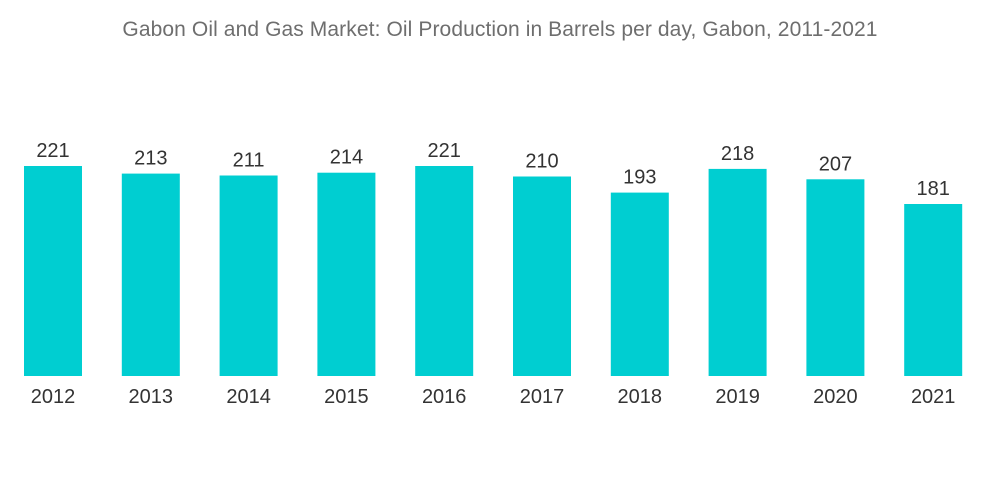 The image size is (1000, 504). Describe the element at coordinates (542, 276) in the screenshot. I see `bar-2017` at that location.